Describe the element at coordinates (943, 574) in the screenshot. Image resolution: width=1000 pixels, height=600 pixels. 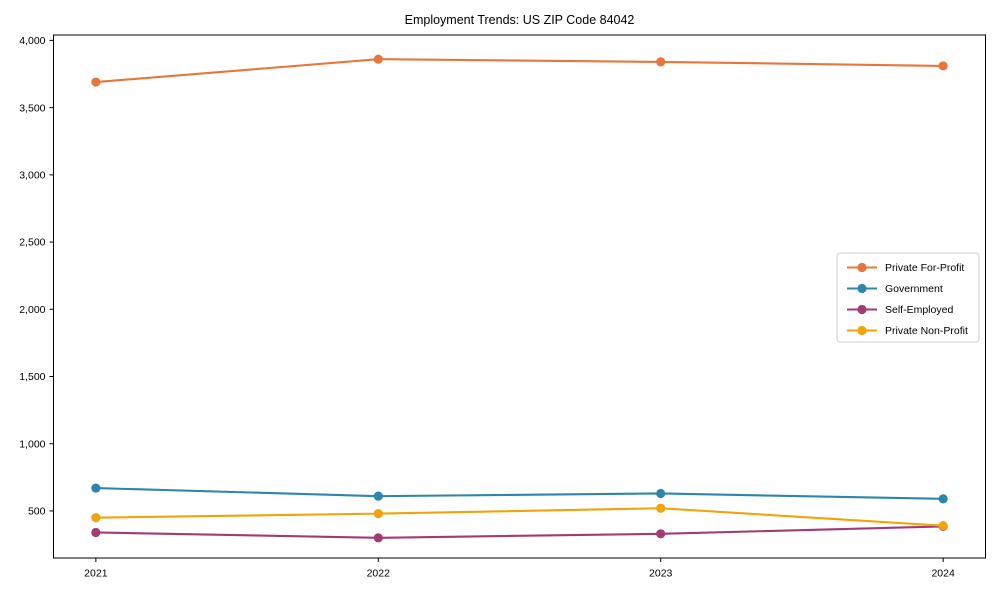
I see `x-axis-tick-label: 2024` at that location.